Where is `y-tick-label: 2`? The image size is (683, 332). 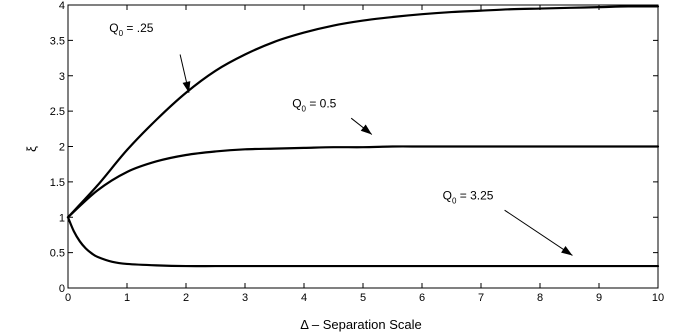 y-tick-label: 2 is located at coordinates (62, 148).